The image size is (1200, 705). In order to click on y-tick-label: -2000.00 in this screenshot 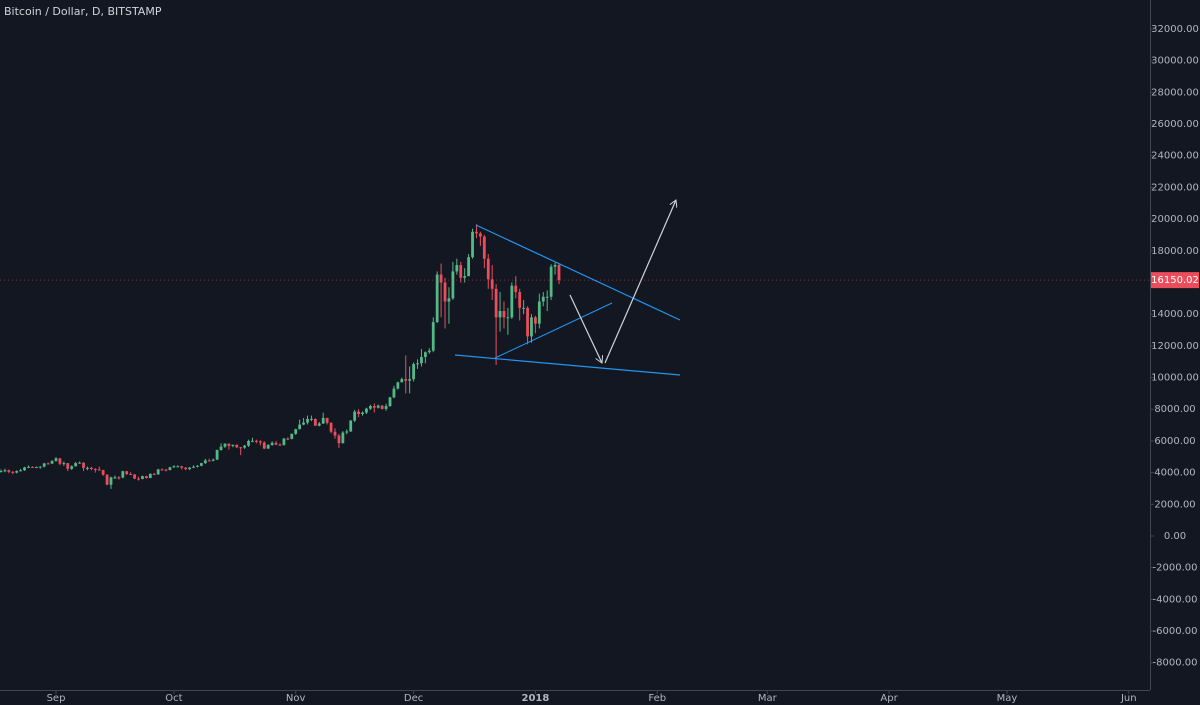, I will do `click(1175, 568)`.